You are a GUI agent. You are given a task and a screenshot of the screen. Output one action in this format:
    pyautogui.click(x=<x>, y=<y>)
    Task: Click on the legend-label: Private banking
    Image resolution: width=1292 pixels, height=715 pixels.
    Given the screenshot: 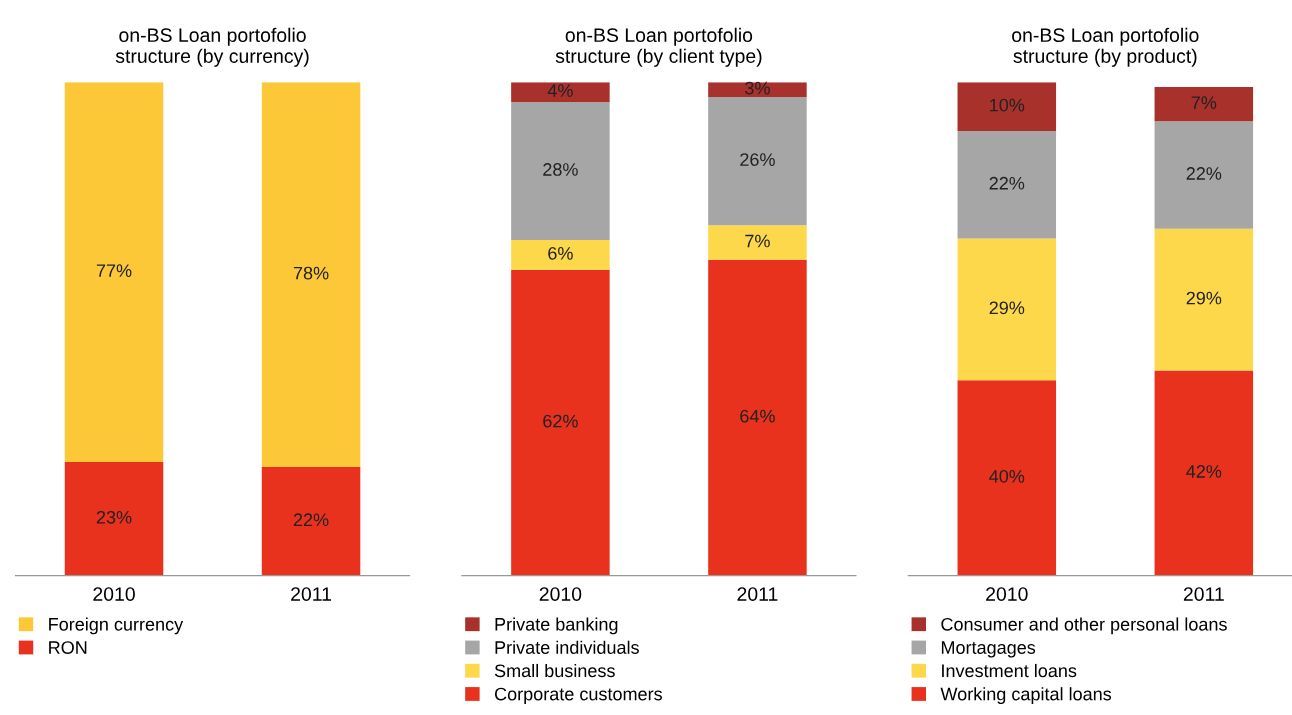 What is the action you would take?
    pyautogui.click(x=556, y=626)
    